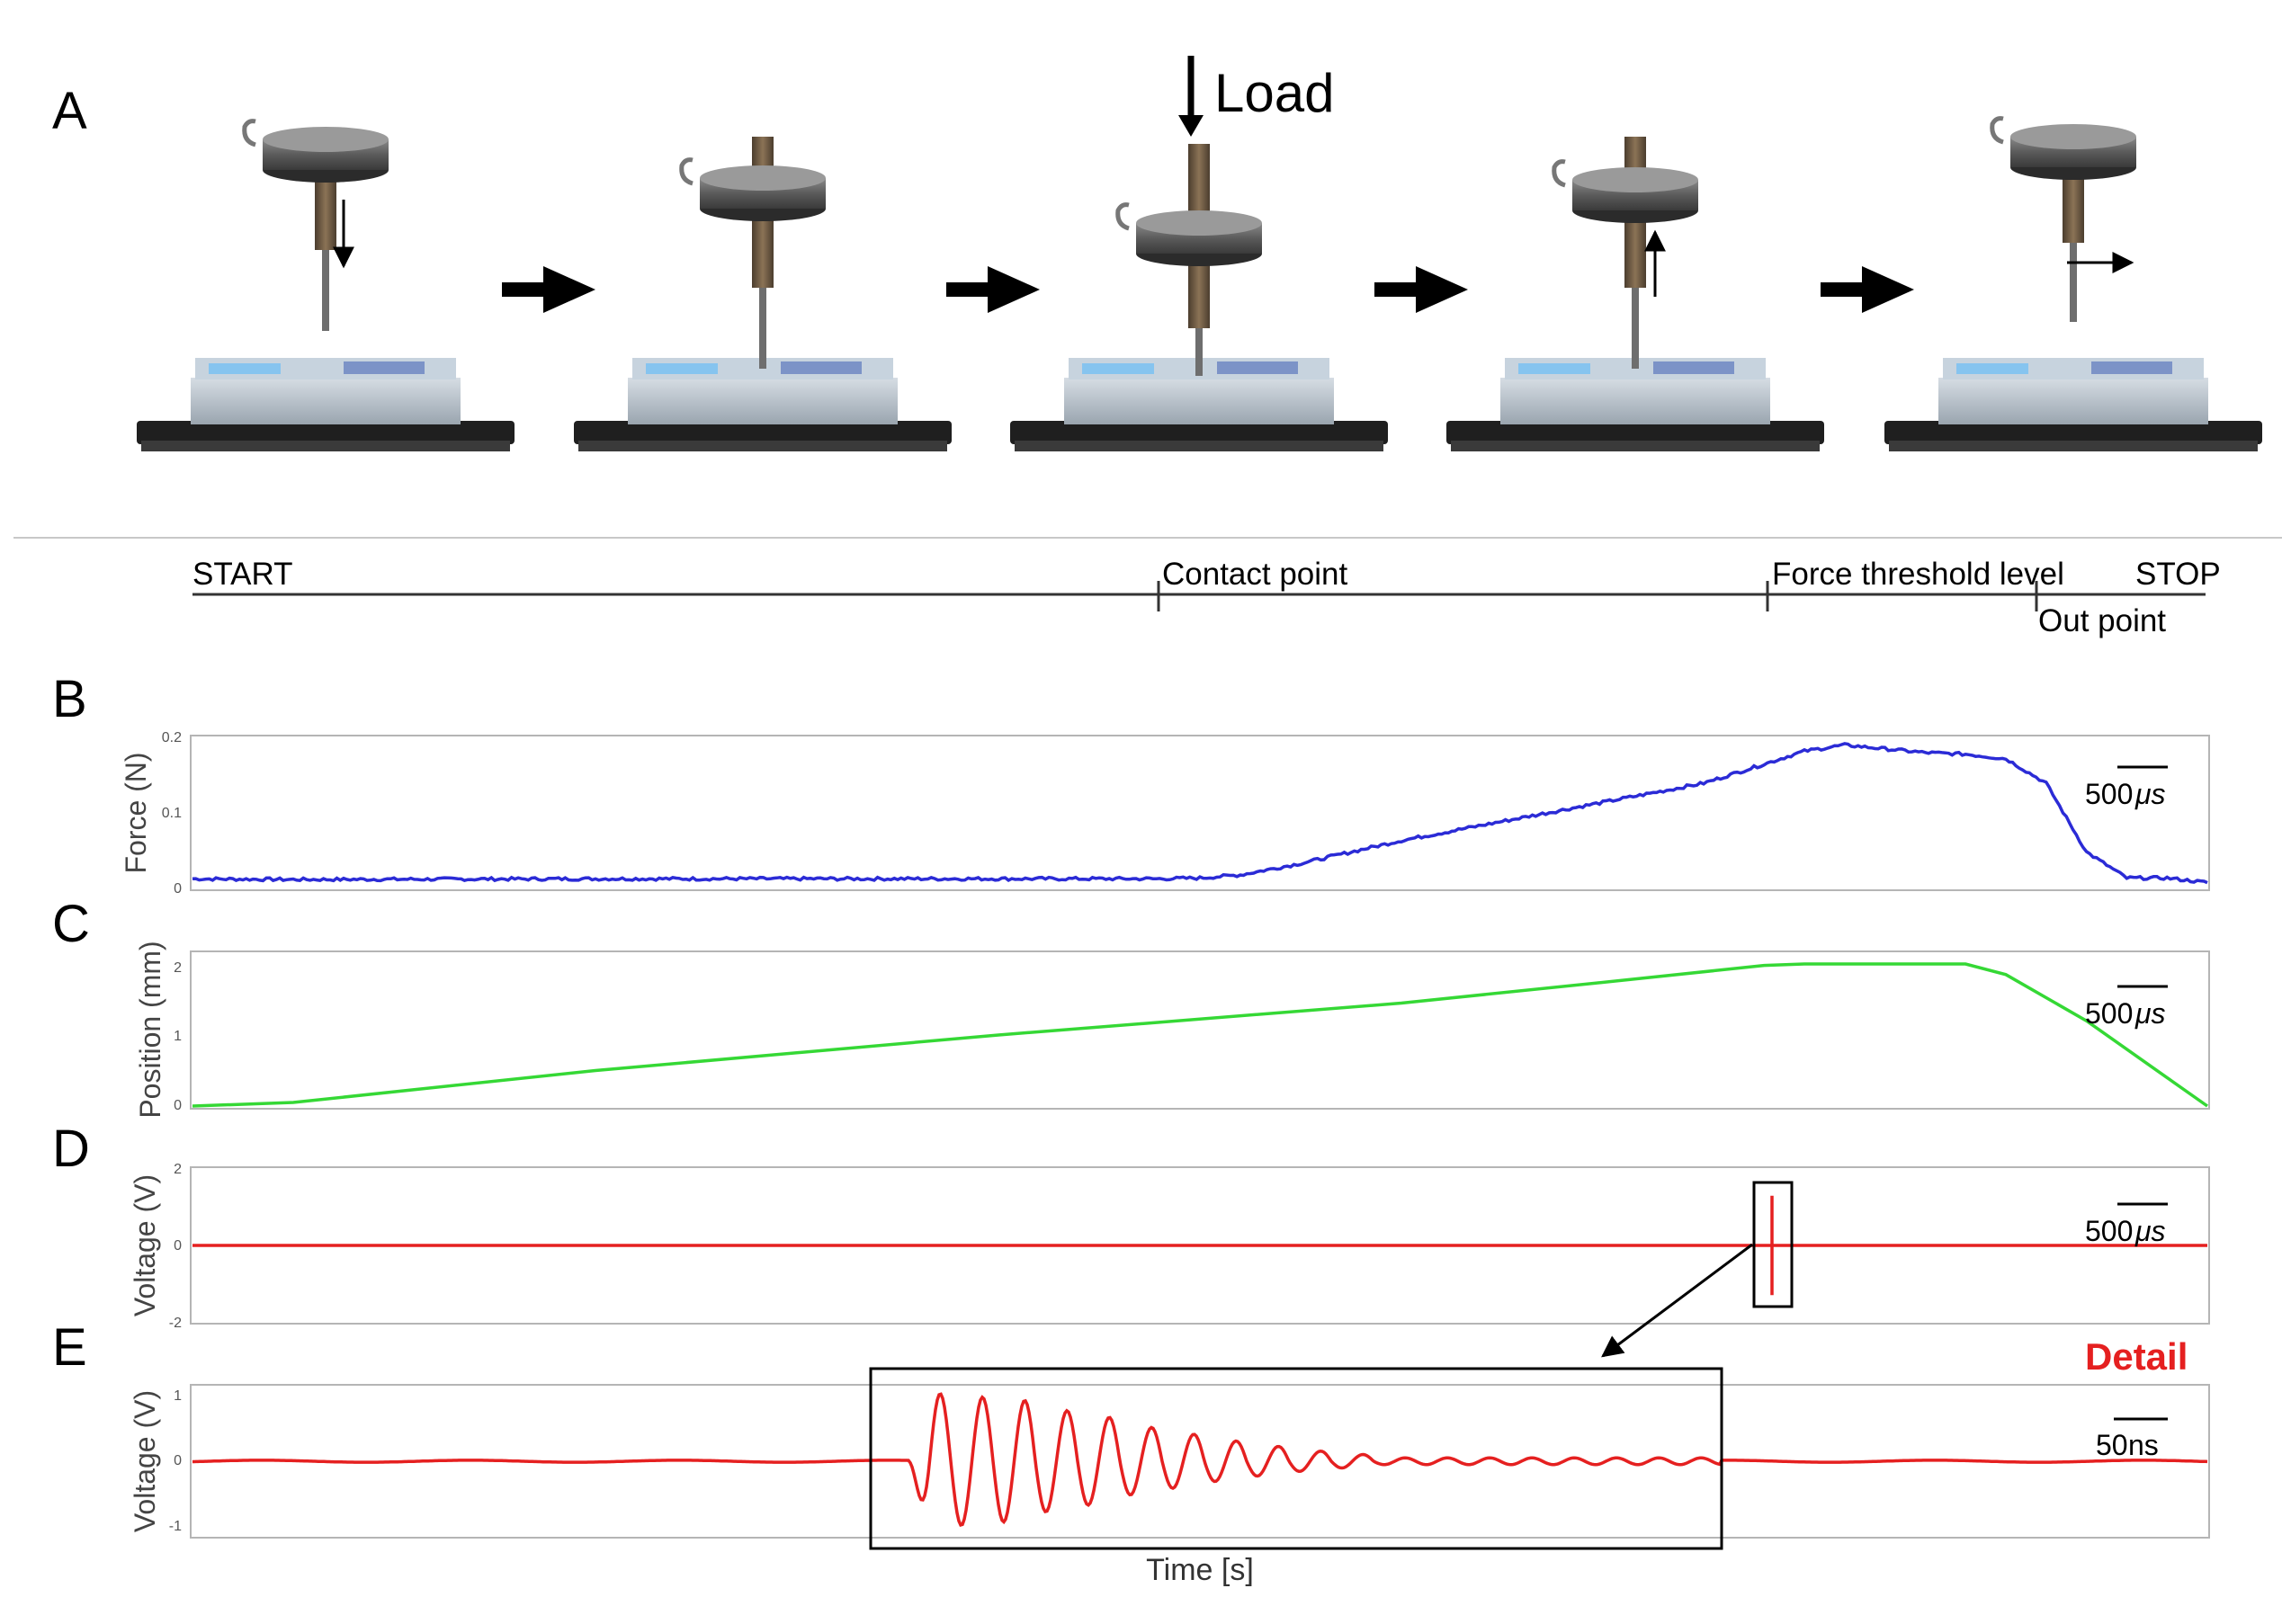  Describe the element at coordinates (178, 889) in the screenshot. I see `ytick-b-bot: 0` at that location.